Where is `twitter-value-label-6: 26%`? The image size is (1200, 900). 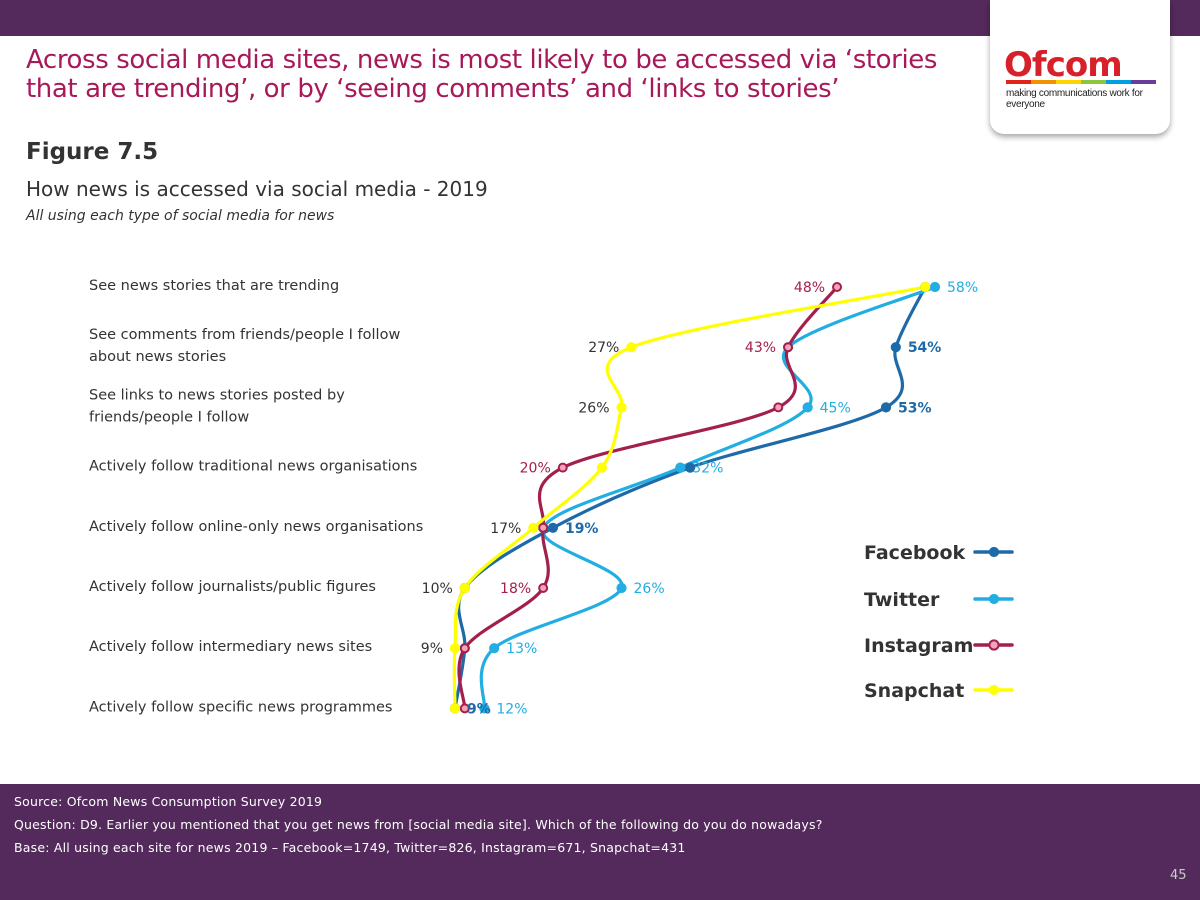 twitter-value-label-6: 26% is located at coordinates (649, 589).